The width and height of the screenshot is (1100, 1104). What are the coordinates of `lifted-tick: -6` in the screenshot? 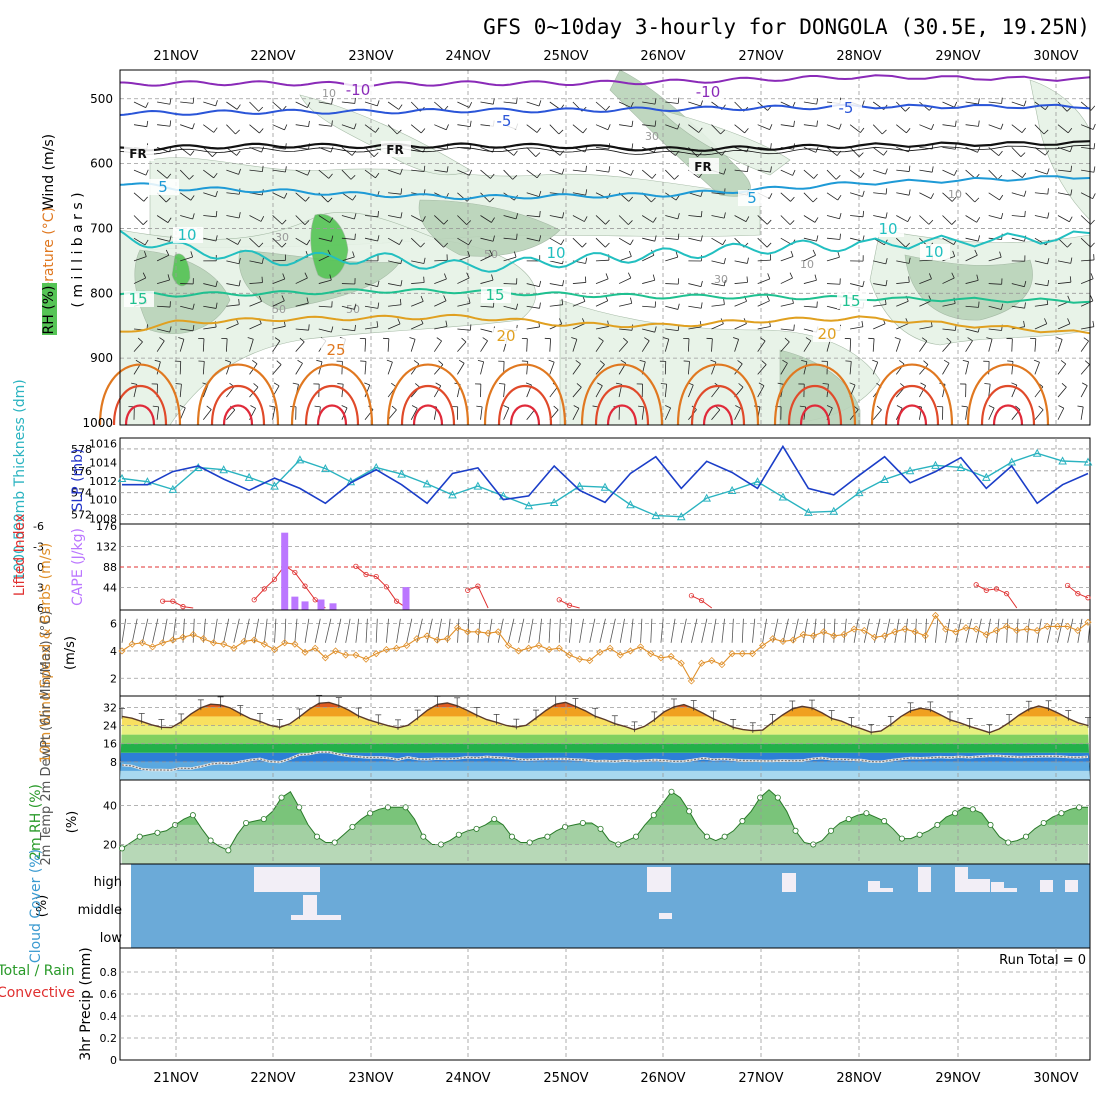 It's located at (38, 526).